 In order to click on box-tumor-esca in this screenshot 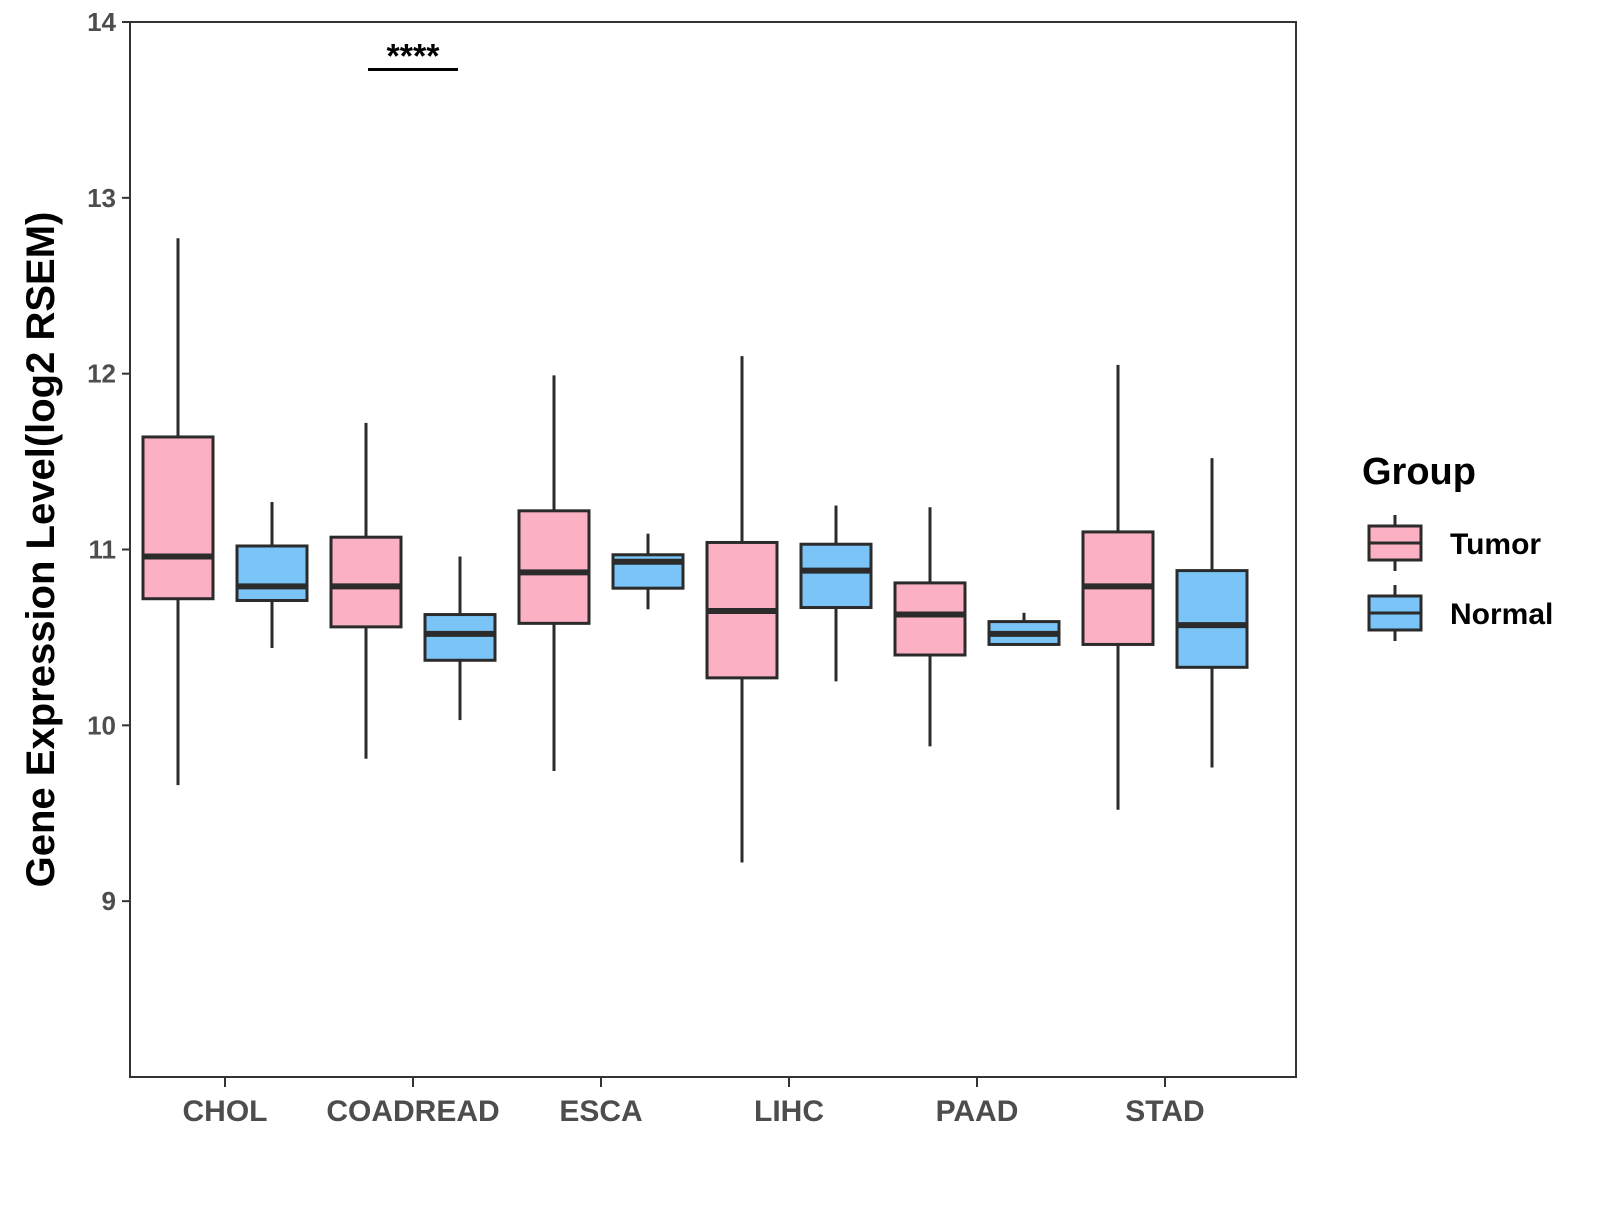, I will do `click(554, 573)`.